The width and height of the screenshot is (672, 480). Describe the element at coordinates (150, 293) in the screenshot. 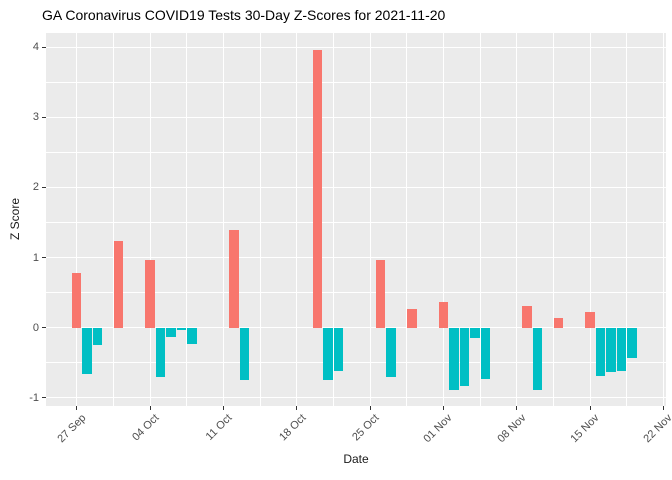

I see `bar-04-oct` at that location.